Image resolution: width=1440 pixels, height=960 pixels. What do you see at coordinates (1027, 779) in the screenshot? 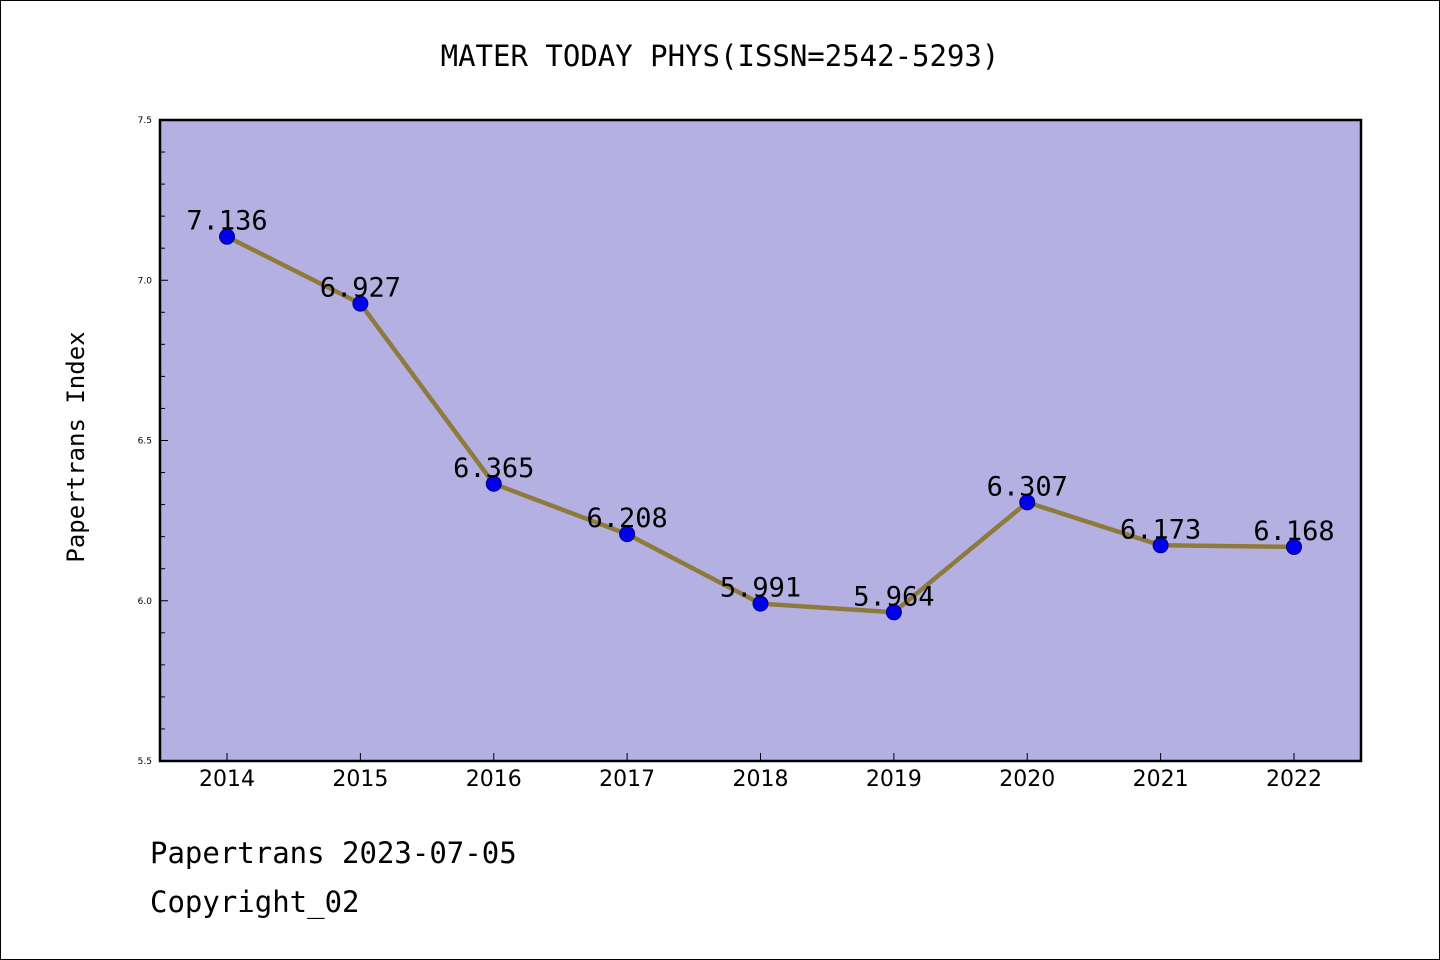
I see `x-tick-label: 2020` at bounding box center [1027, 779].